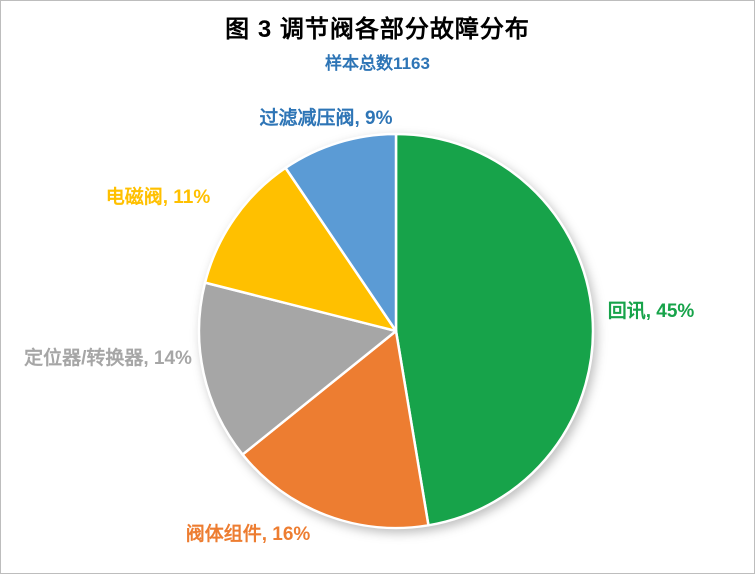 The height and width of the screenshot is (574, 755). I want to click on slice-label-feedback: 回讯, 45%, so click(651, 311).